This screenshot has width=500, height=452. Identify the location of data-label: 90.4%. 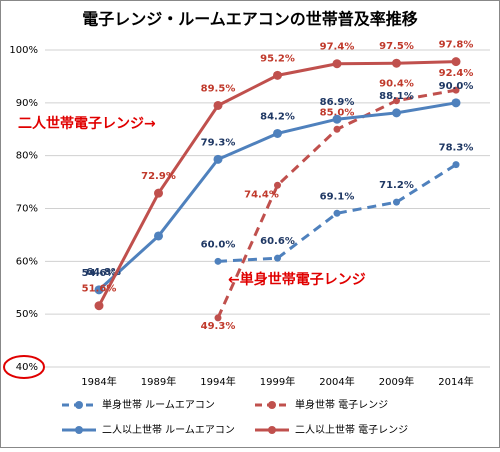
(396, 84).